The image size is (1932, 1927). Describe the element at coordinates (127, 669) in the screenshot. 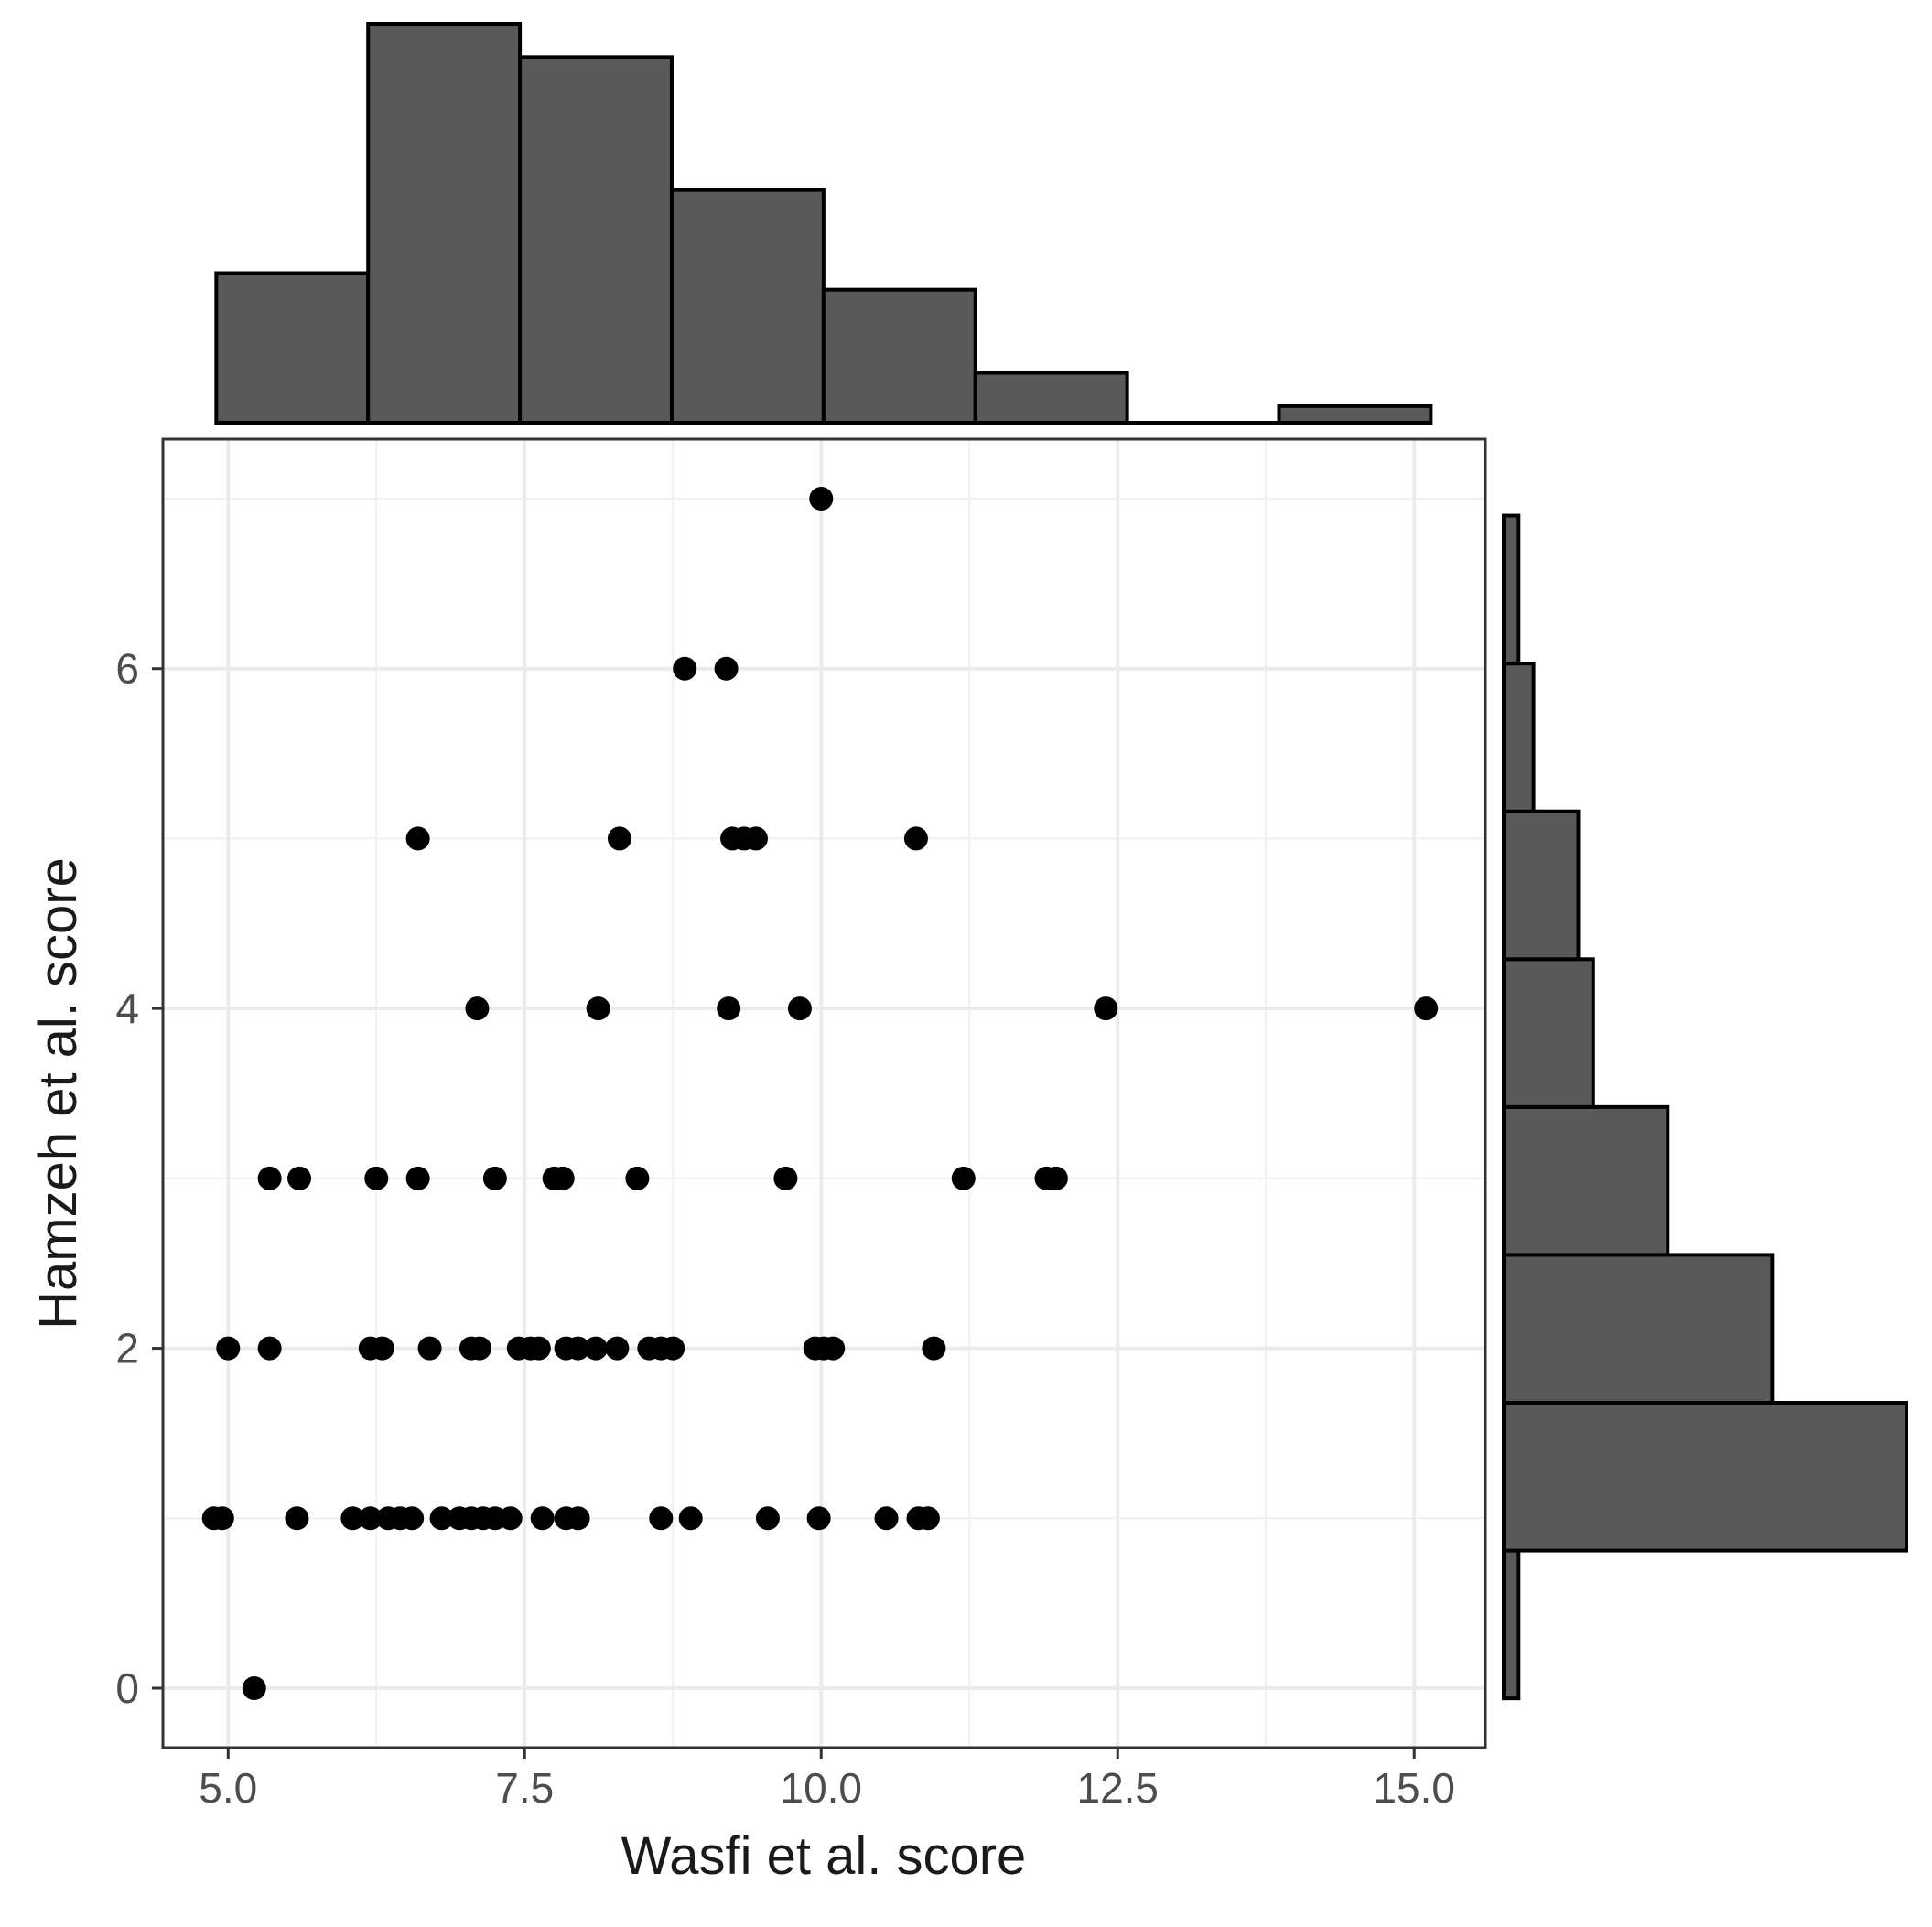

I see `y-tick-label: 6` at that location.